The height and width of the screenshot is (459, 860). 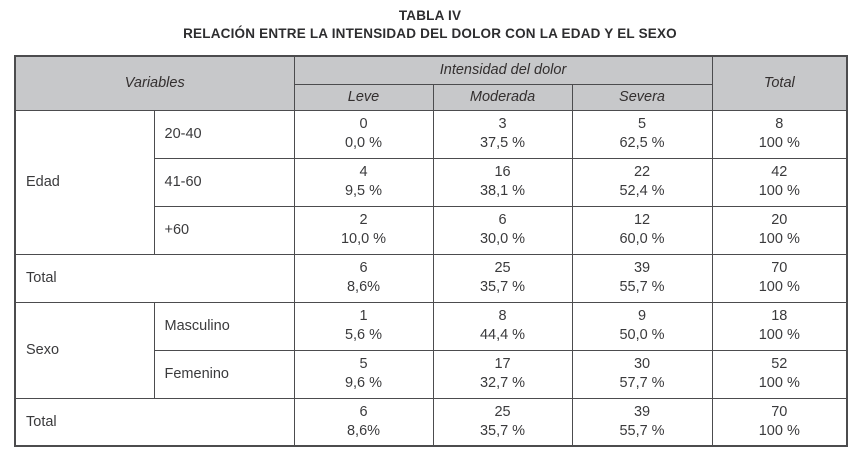 What do you see at coordinates (779, 182) in the screenshot?
I see `data-cell: 42 100 %` at bounding box center [779, 182].